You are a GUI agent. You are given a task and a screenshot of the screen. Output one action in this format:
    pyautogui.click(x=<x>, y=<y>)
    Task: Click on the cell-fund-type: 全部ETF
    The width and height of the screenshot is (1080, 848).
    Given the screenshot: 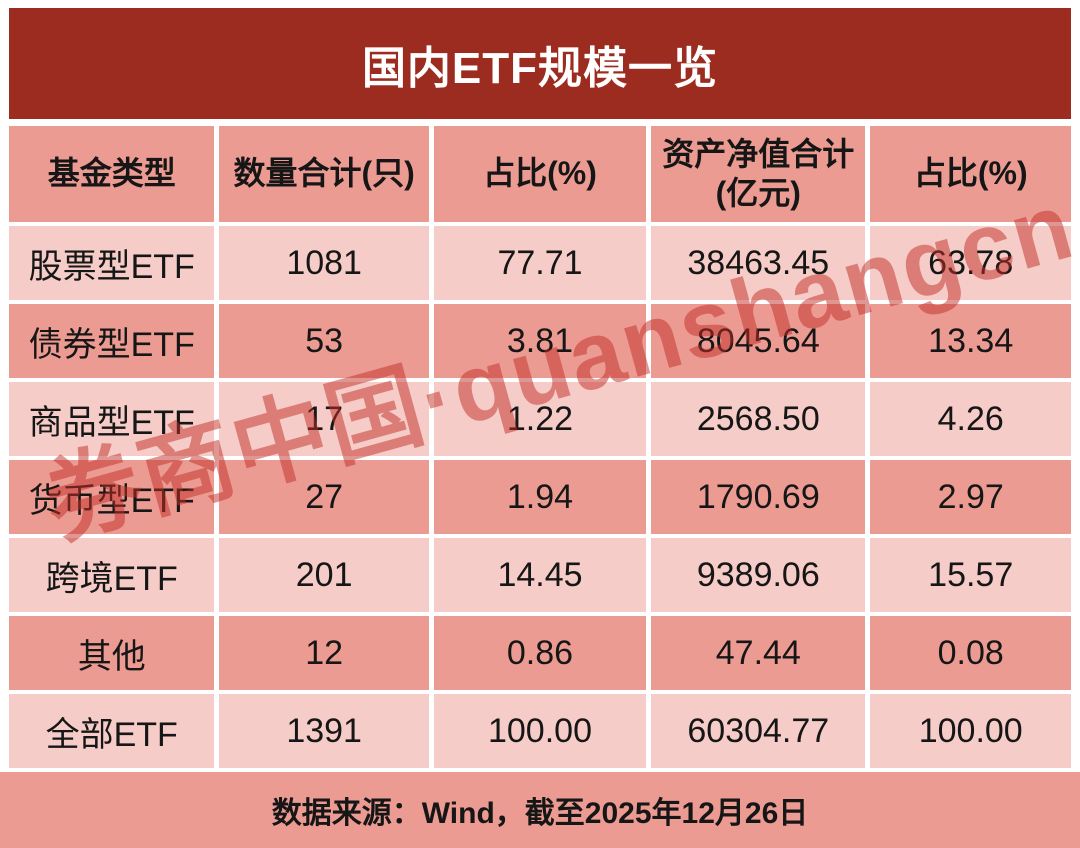 What is the action you would take?
    pyautogui.click(x=112, y=731)
    